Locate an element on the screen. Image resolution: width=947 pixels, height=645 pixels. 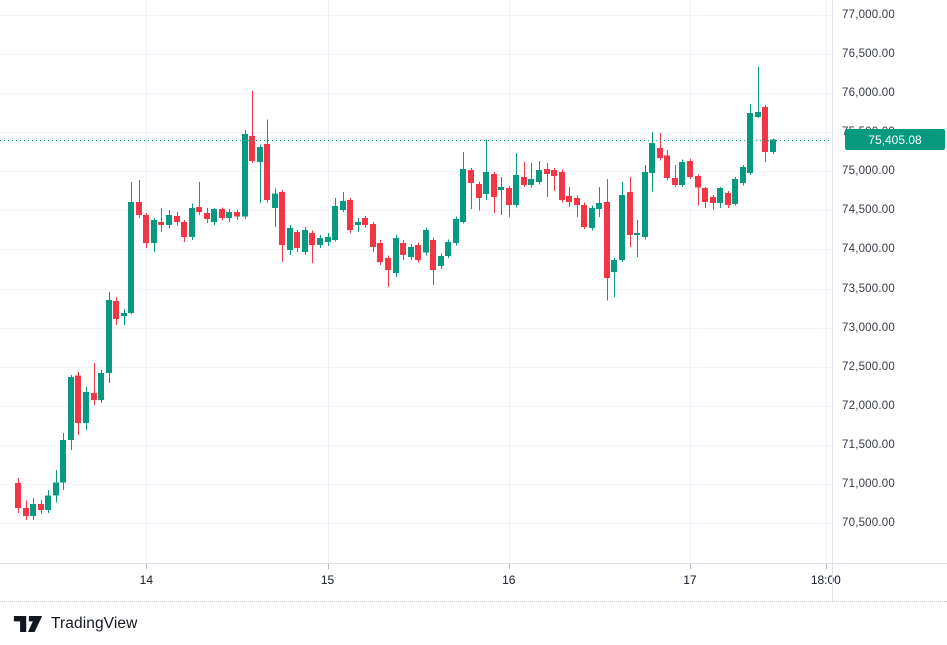
tradingview-logo-icon is located at coordinates (28, 624).